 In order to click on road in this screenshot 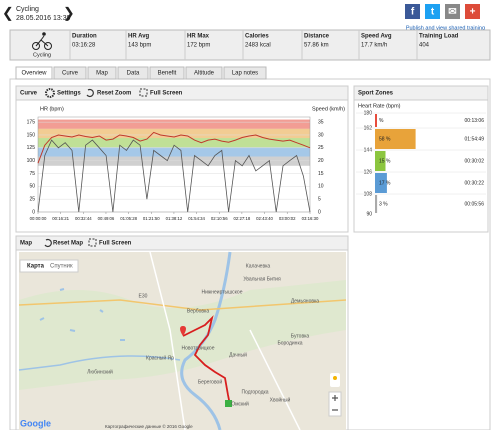, I will do `click(182, 305)`.